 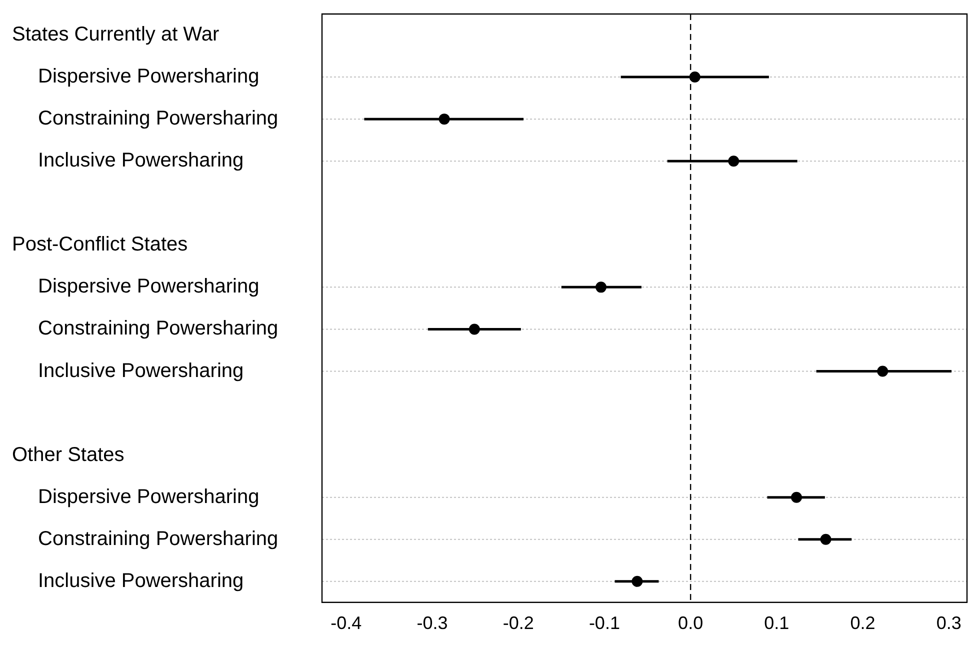 I want to click on x-tick-label: -0.4, so click(x=346, y=623).